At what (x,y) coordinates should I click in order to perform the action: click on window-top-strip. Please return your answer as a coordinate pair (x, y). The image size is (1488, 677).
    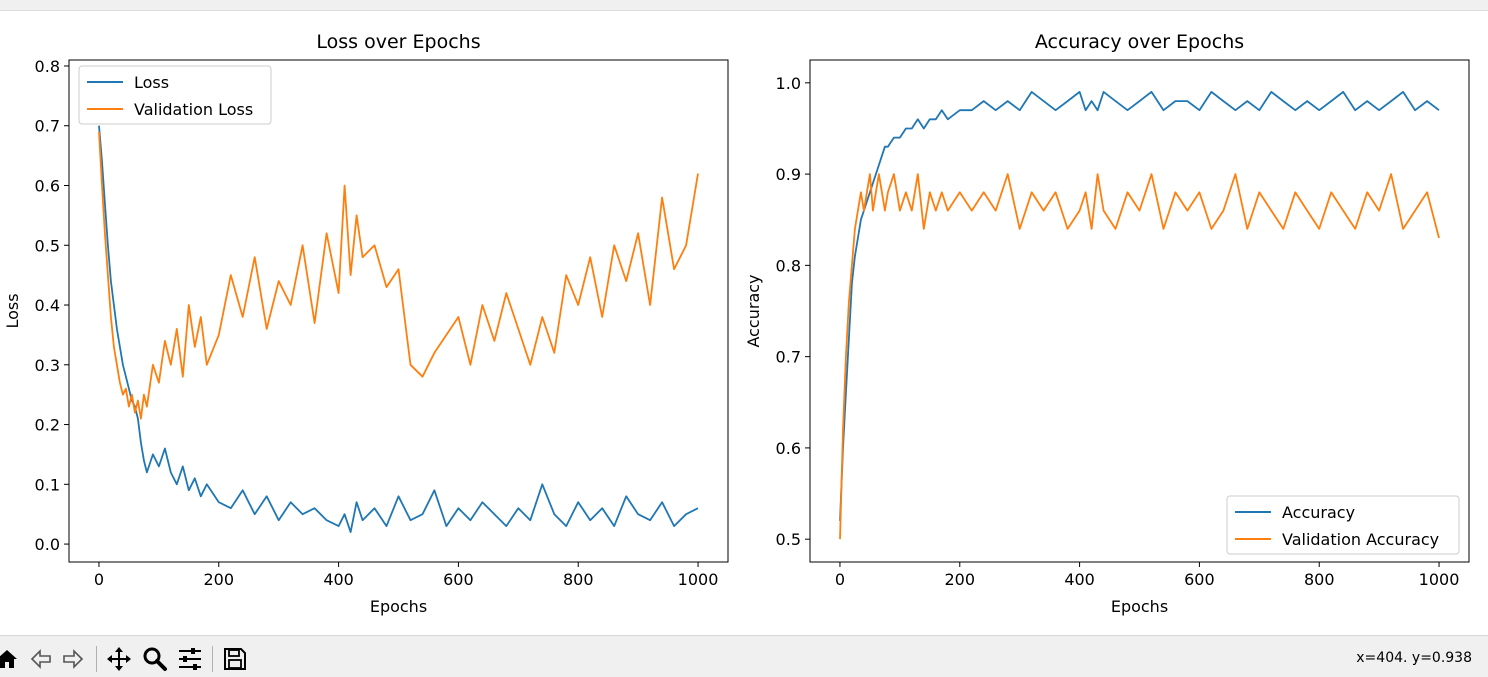
    Looking at the image, I should click on (744, 5).